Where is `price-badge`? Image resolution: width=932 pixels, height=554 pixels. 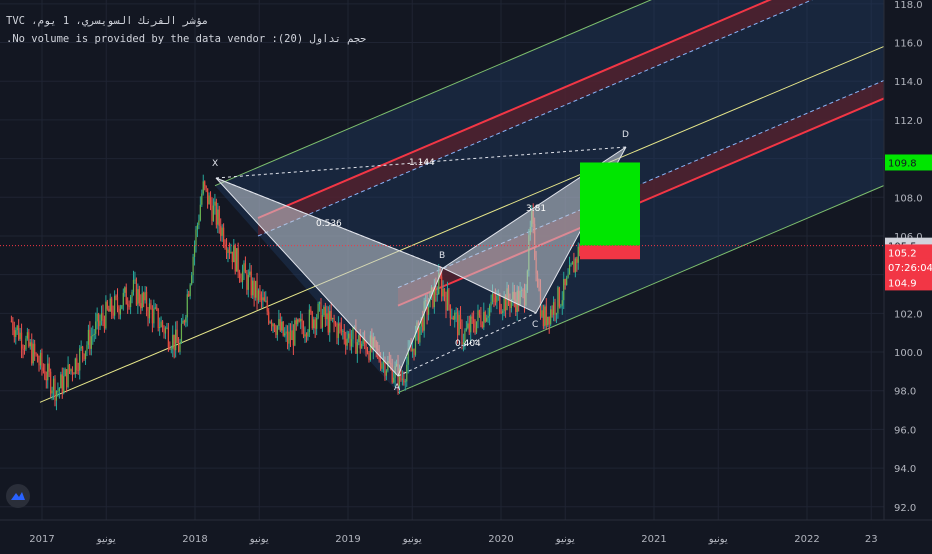
price-badge is located at coordinates (908, 162).